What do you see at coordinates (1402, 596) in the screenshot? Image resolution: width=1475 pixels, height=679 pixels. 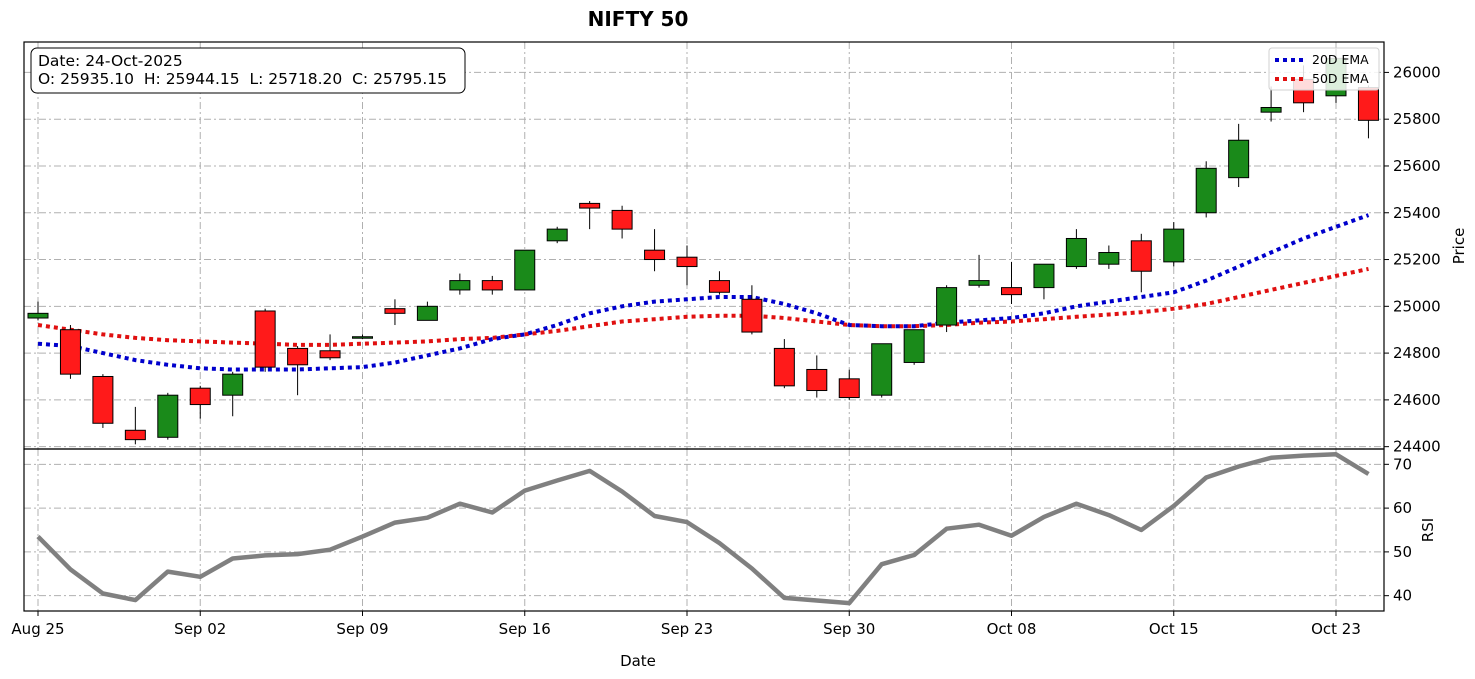 I see `rsi-ytick-label: 40` at bounding box center [1402, 596].